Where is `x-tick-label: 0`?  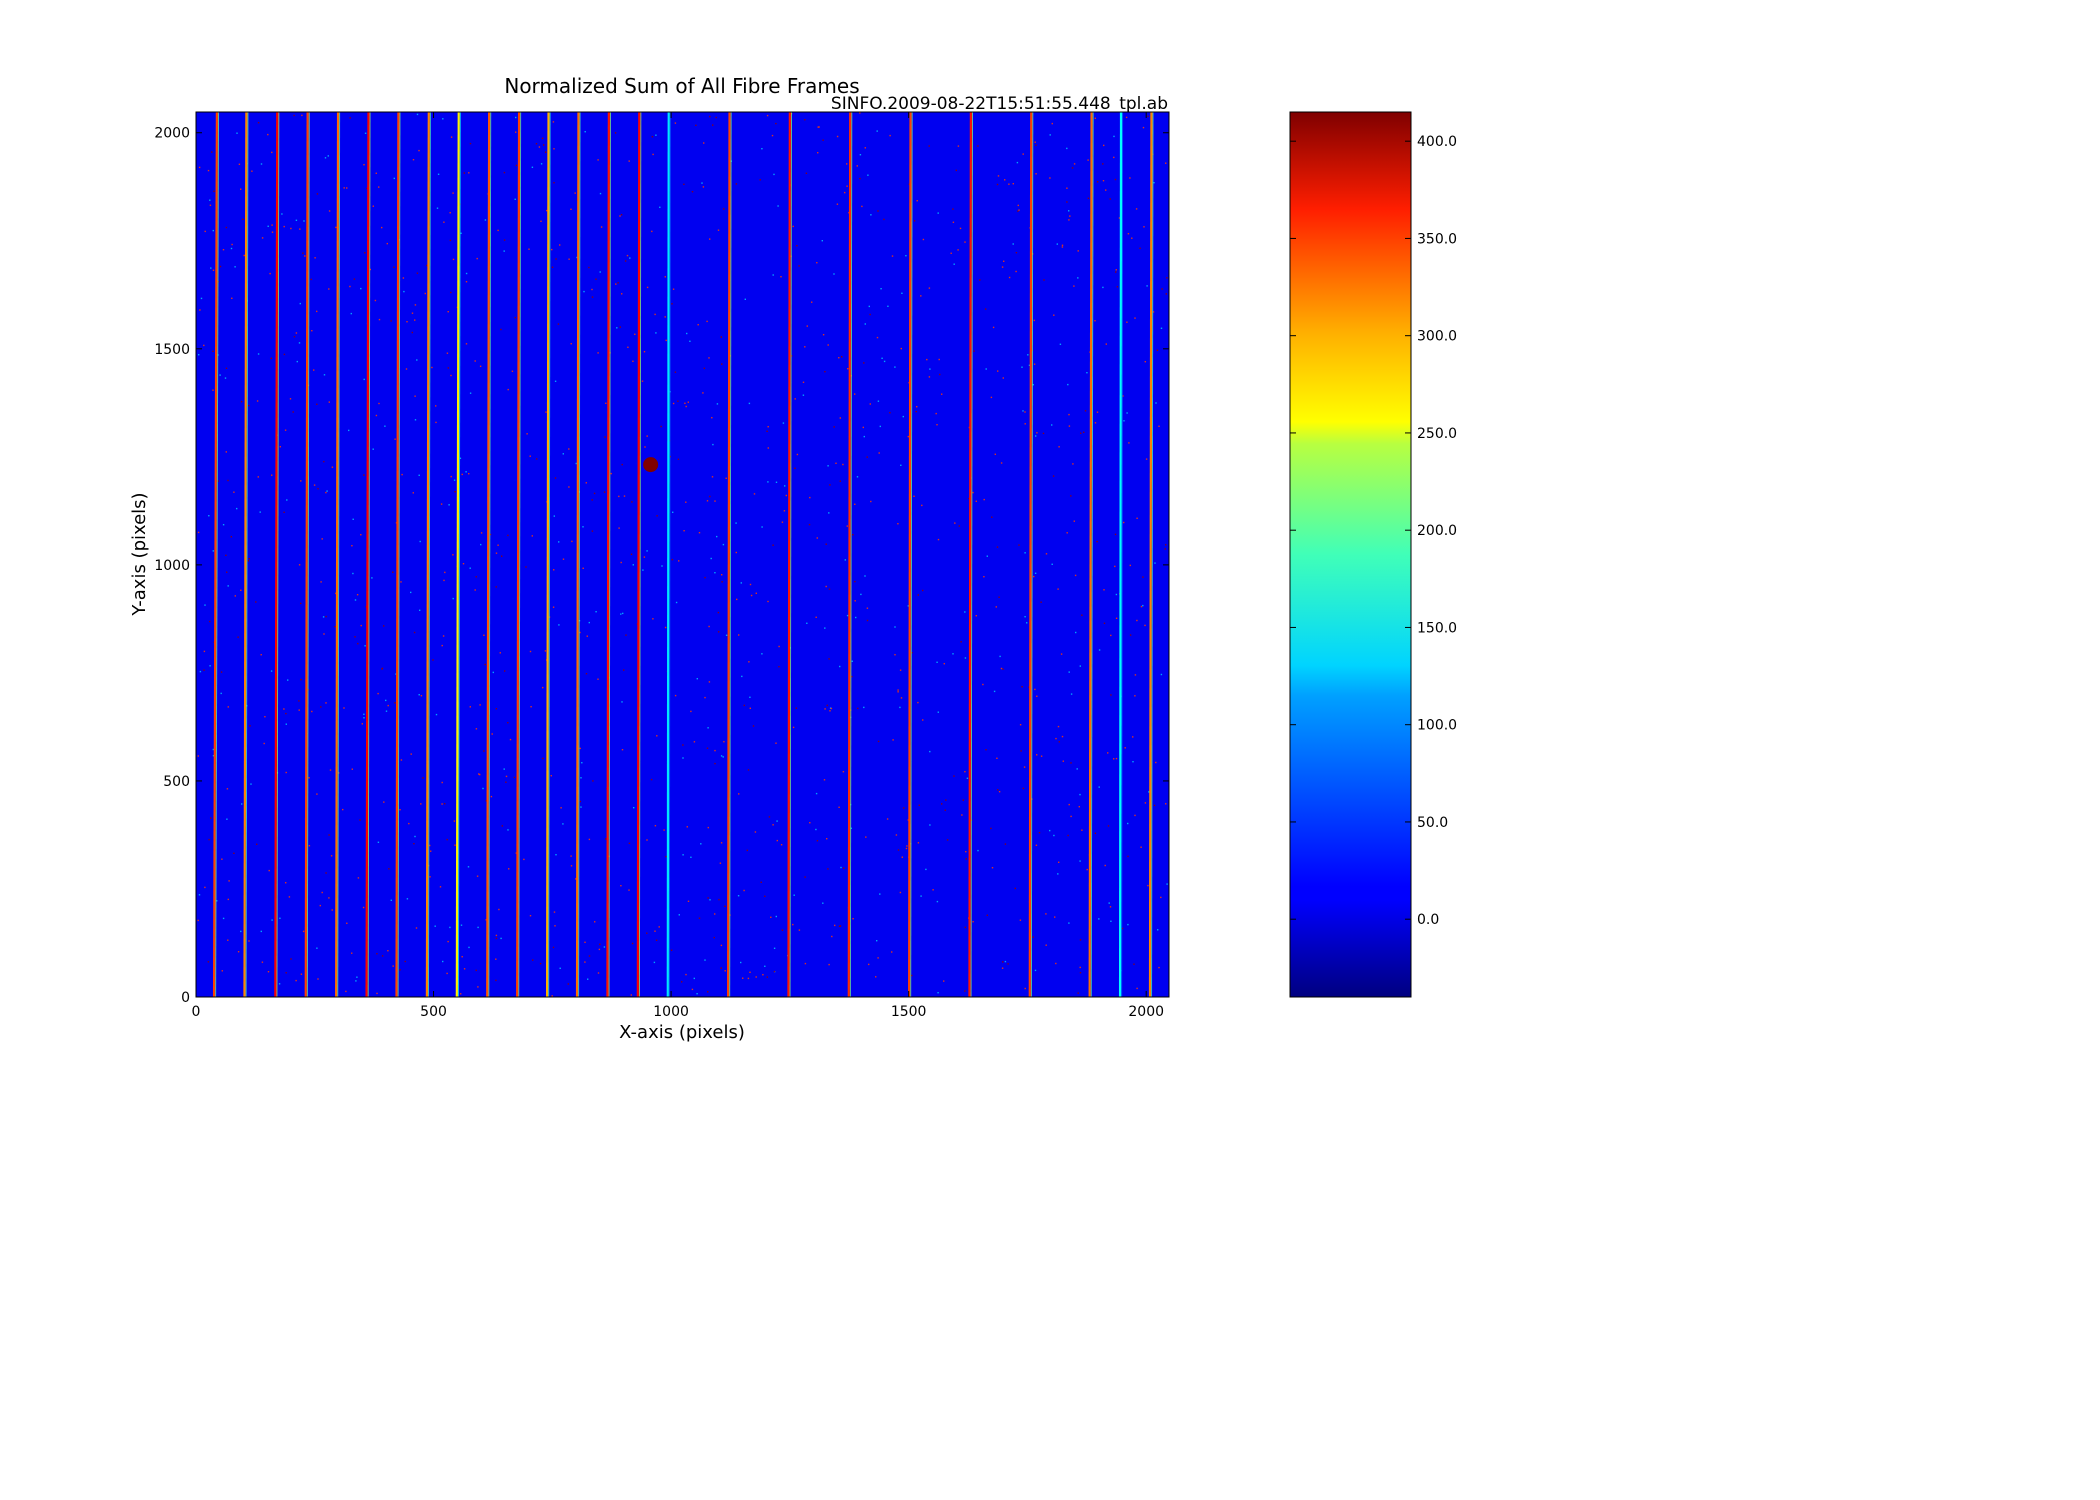 x-tick-label: 0 is located at coordinates (196, 1012).